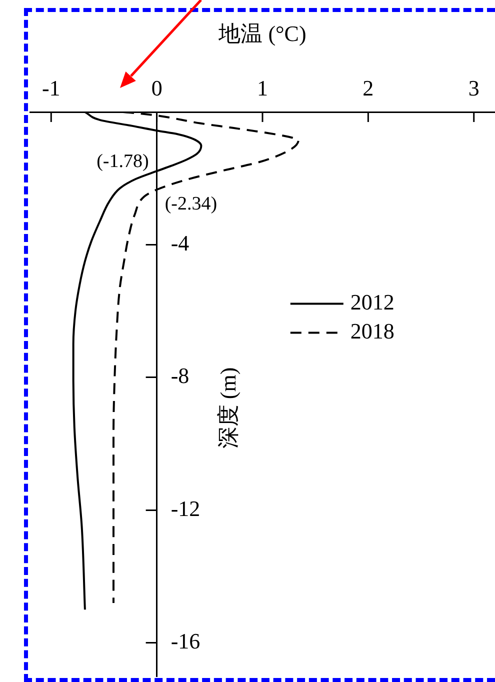 The height and width of the screenshot is (682, 495). What do you see at coordinates (180, 243) in the screenshot?
I see `y-tick-label: -4` at bounding box center [180, 243].